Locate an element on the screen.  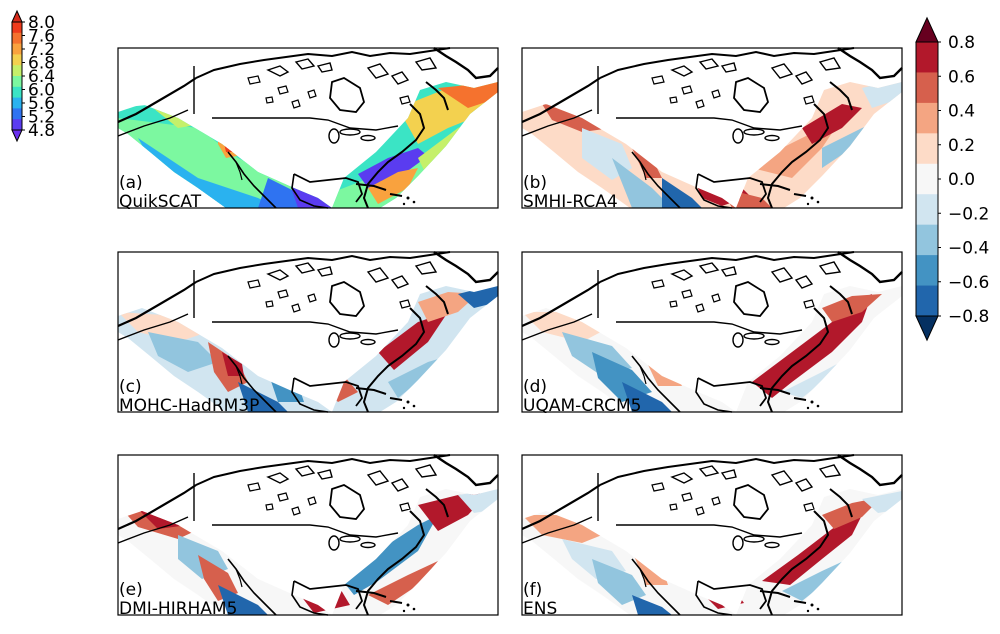
colorbar-tick-label: 7.2 is located at coordinates (41, 50).